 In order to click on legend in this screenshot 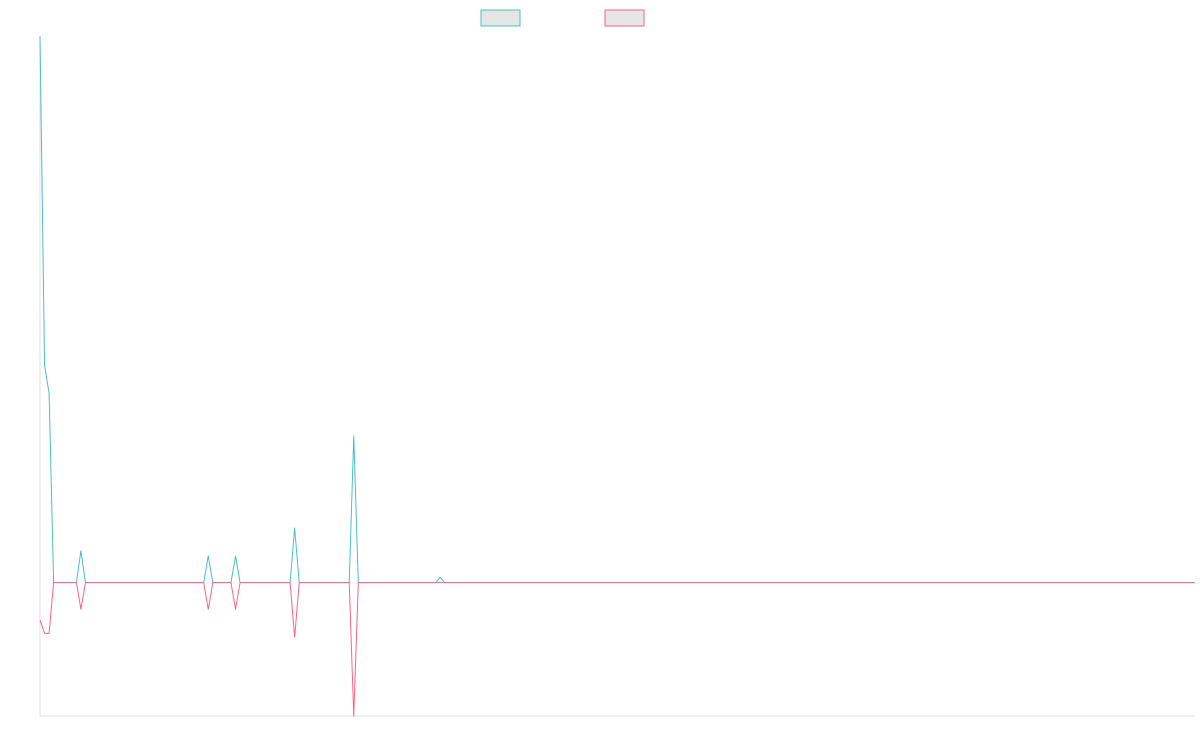, I will do `click(562, 18)`.